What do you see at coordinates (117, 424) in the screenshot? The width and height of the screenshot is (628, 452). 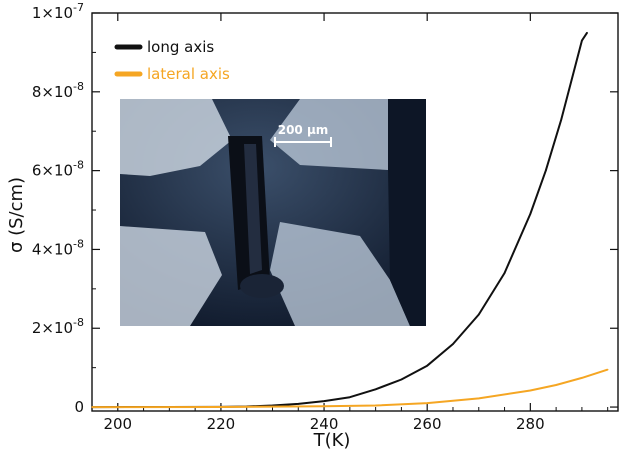 I see `x-tick-label: 200` at bounding box center [117, 424].